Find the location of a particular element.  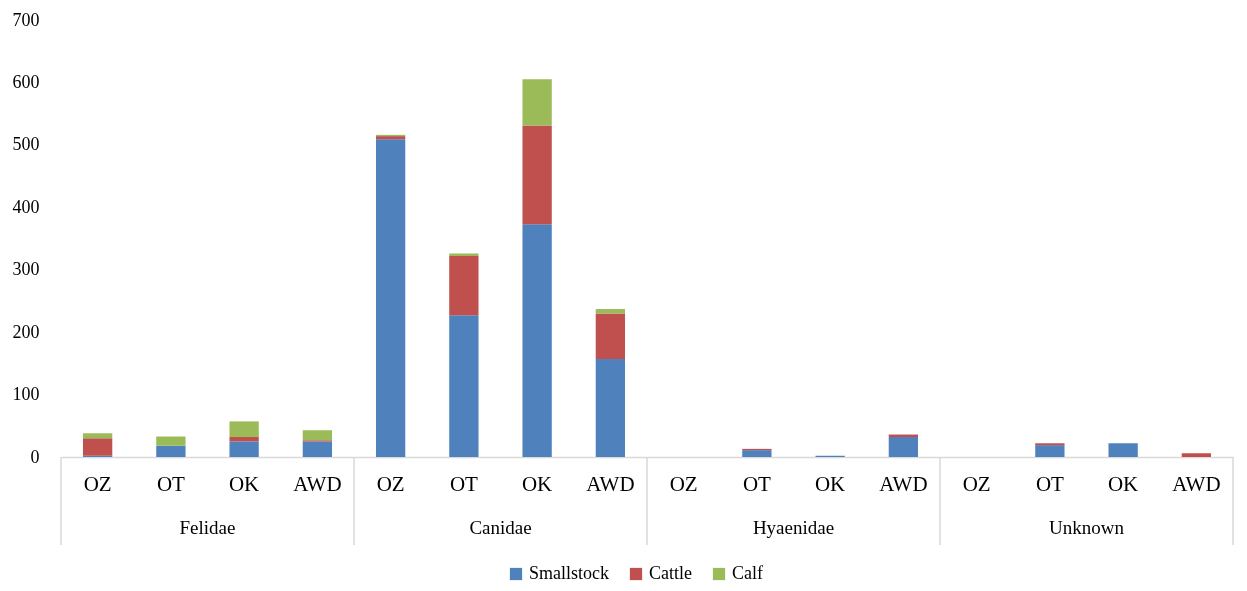

y-tick-label: 600 is located at coordinates (26, 81).